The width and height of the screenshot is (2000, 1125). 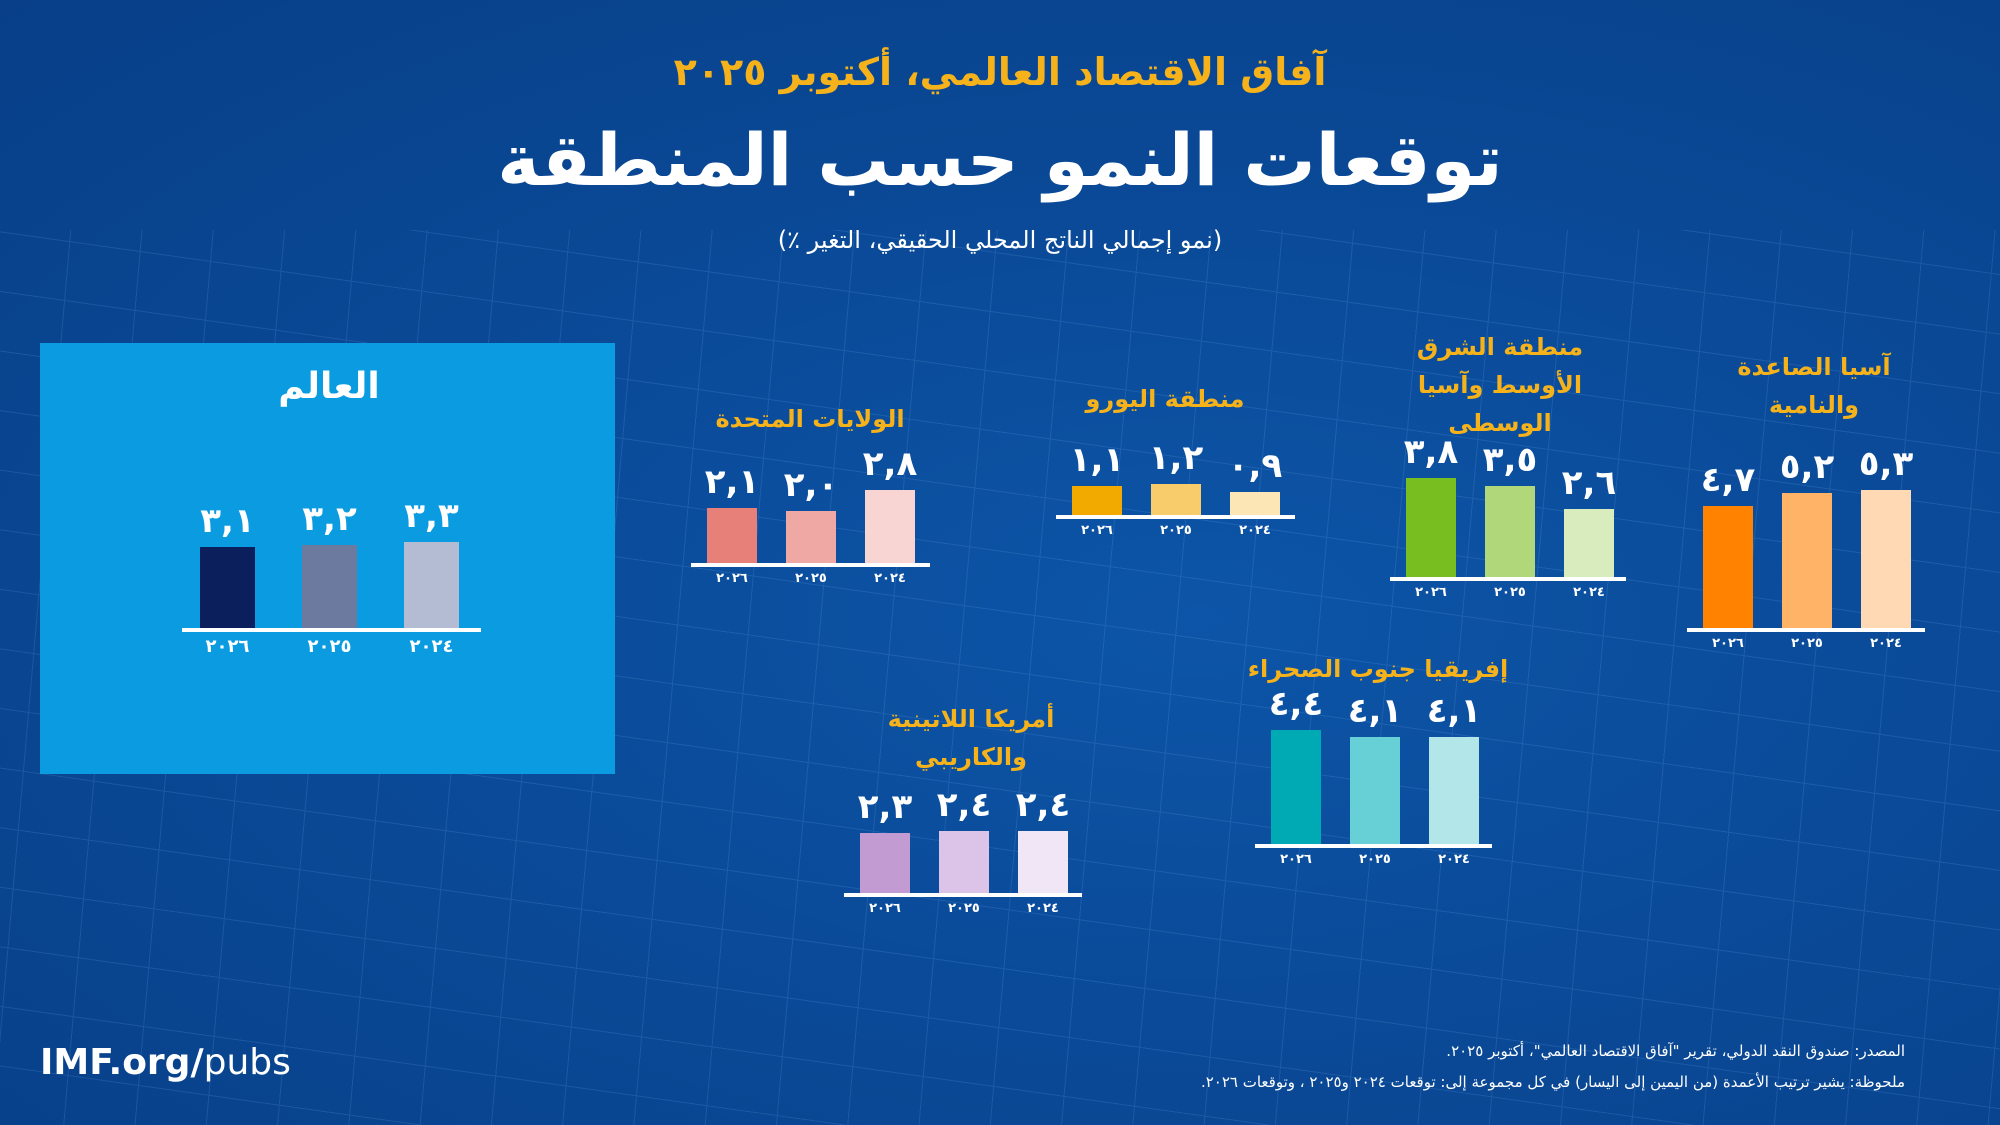 What do you see at coordinates (1176, 457) in the screenshot?
I see `data-label: ١,٢` at bounding box center [1176, 457].